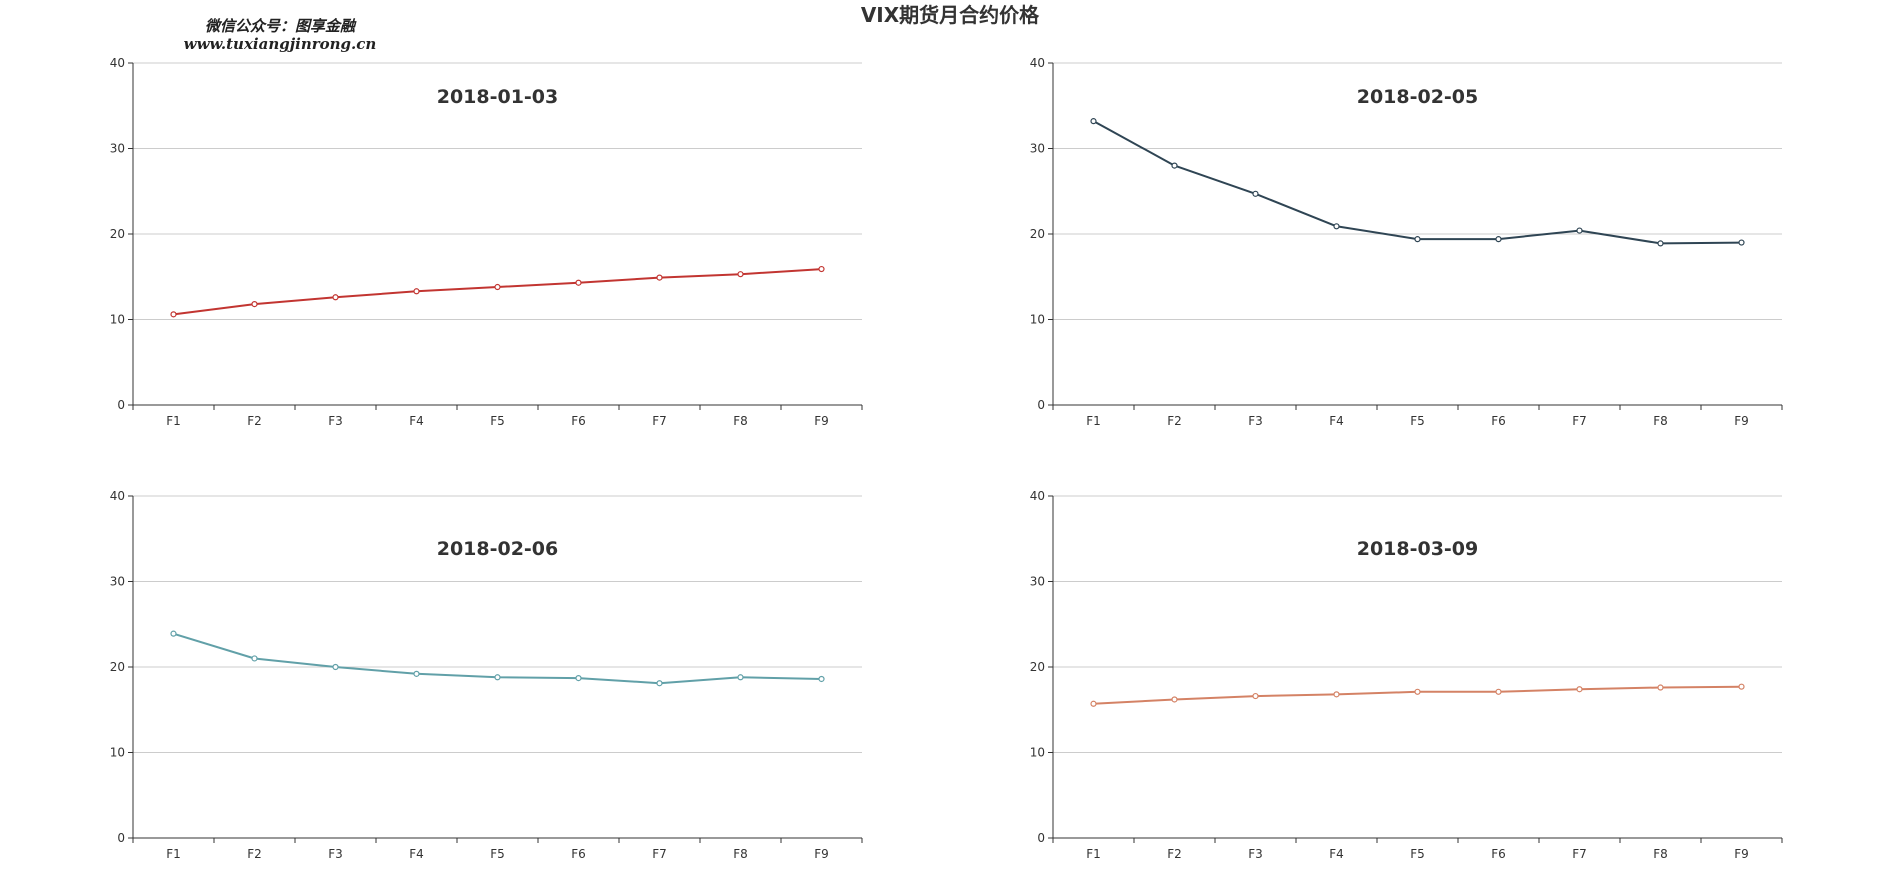  I want to click on chart-title: 2018-01-03, so click(498, 97).